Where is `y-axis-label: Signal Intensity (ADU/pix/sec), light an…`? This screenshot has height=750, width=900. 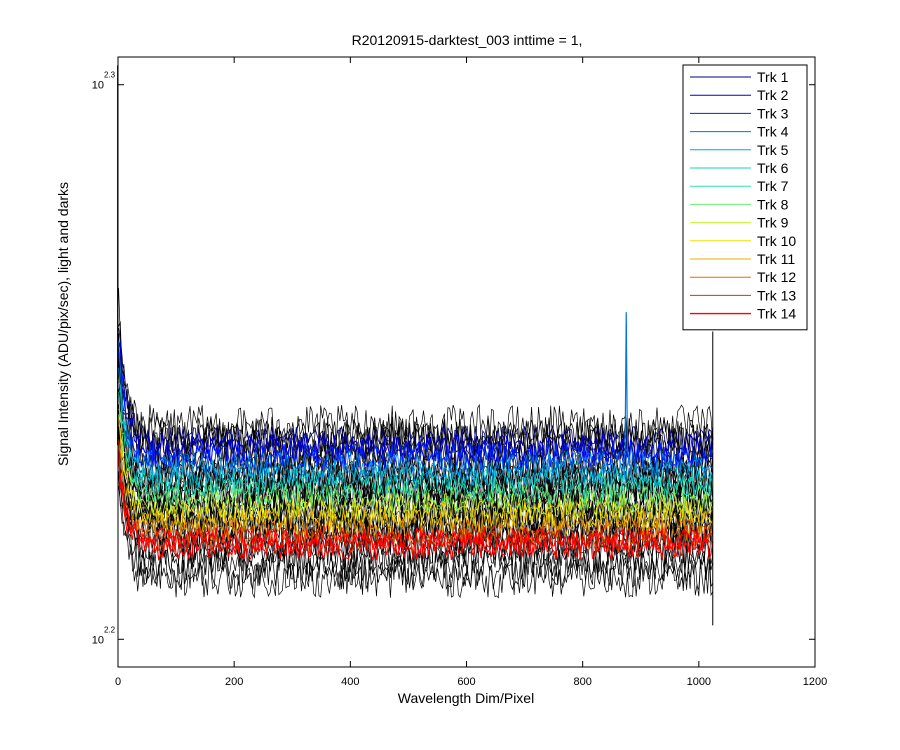
y-axis-label: Signal Intensity (ADU/pix/sec), light an… is located at coordinates (63, 324).